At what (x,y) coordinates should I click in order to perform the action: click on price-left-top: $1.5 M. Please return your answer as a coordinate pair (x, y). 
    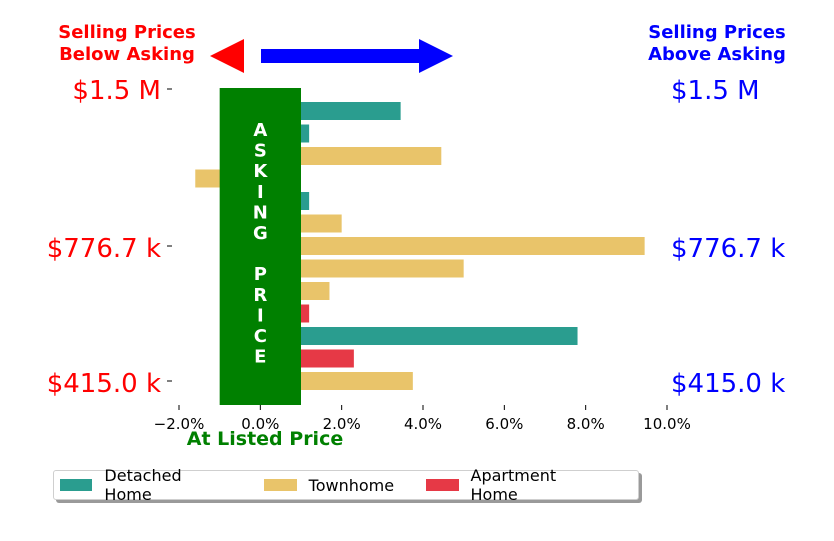
    Looking at the image, I should click on (116, 91).